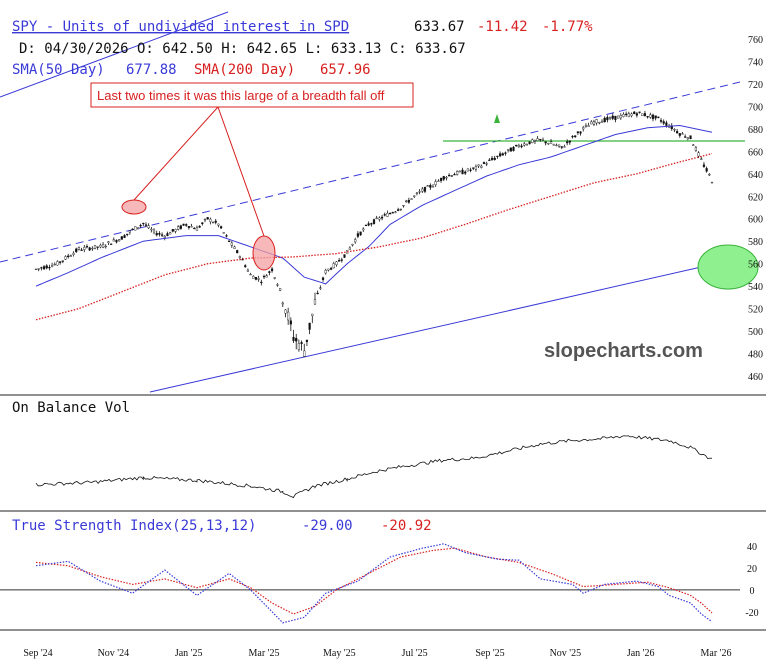  Describe the element at coordinates (134, 526) in the screenshot. I see `tsi-label: True Strength Index(25,13,12)` at that location.